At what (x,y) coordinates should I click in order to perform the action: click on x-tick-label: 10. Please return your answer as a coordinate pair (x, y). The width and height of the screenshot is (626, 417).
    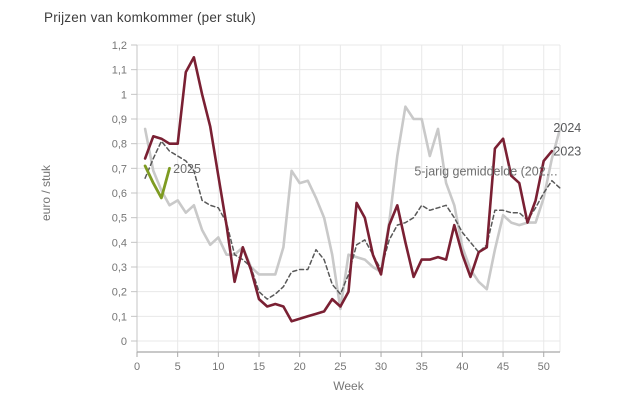
    Looking at the image, I should click on (218, 367).